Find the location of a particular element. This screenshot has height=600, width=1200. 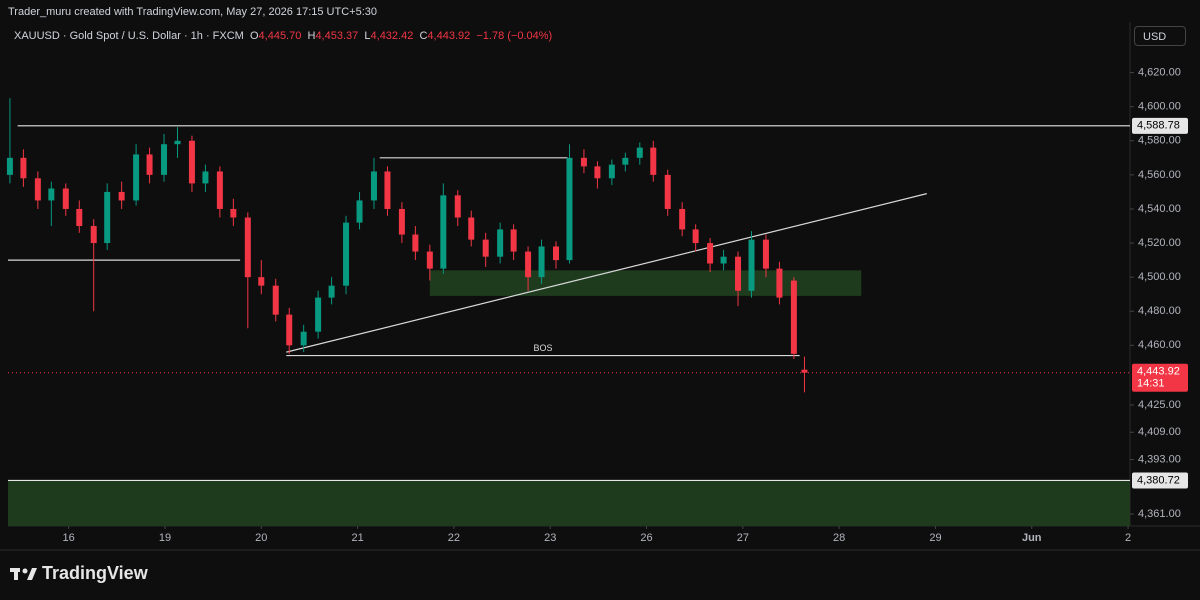

y-tick-label: 4,540.00 is located at coordinates (1159, 209).